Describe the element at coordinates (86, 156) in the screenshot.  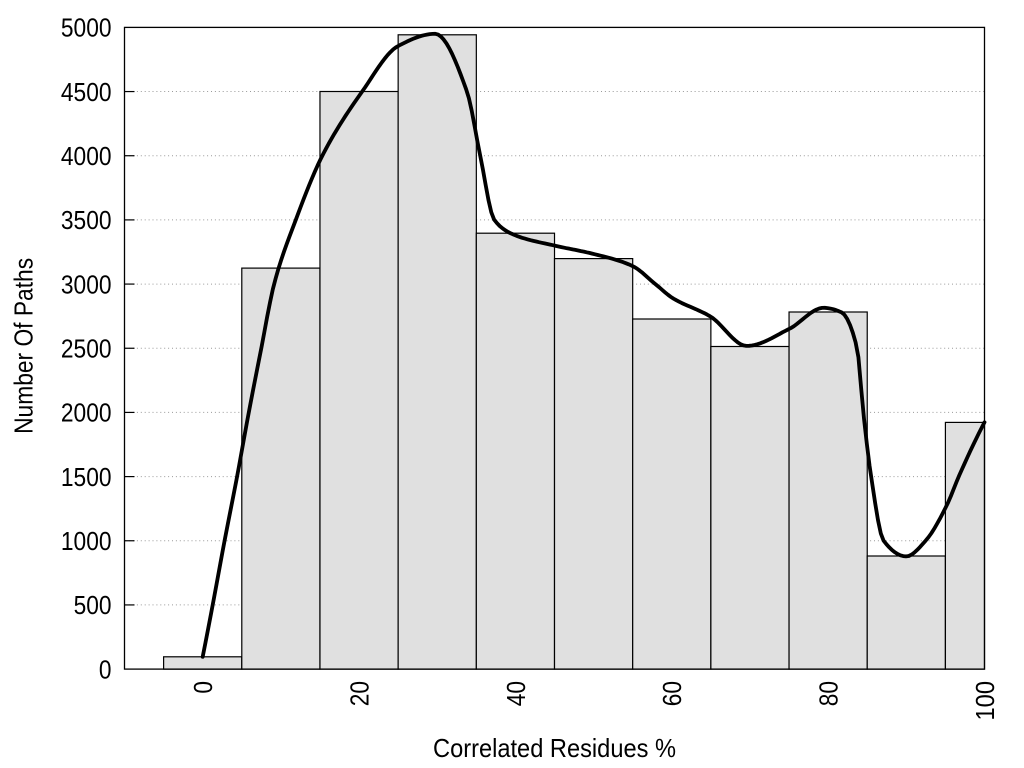
I see `svg-text: 4000` at that location.